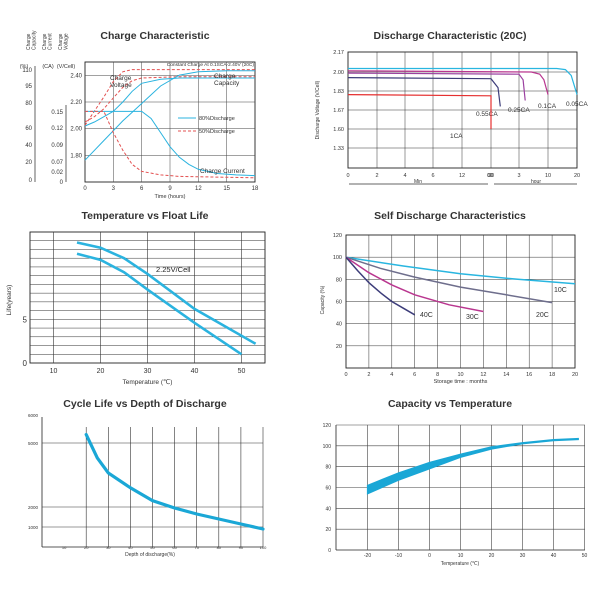 This screenshot has height=600, width=600. What do you see at coordinates (28, 163) in the screenshot?
I see `capacity-tick-label: 20` at bounding box center [28, 163].